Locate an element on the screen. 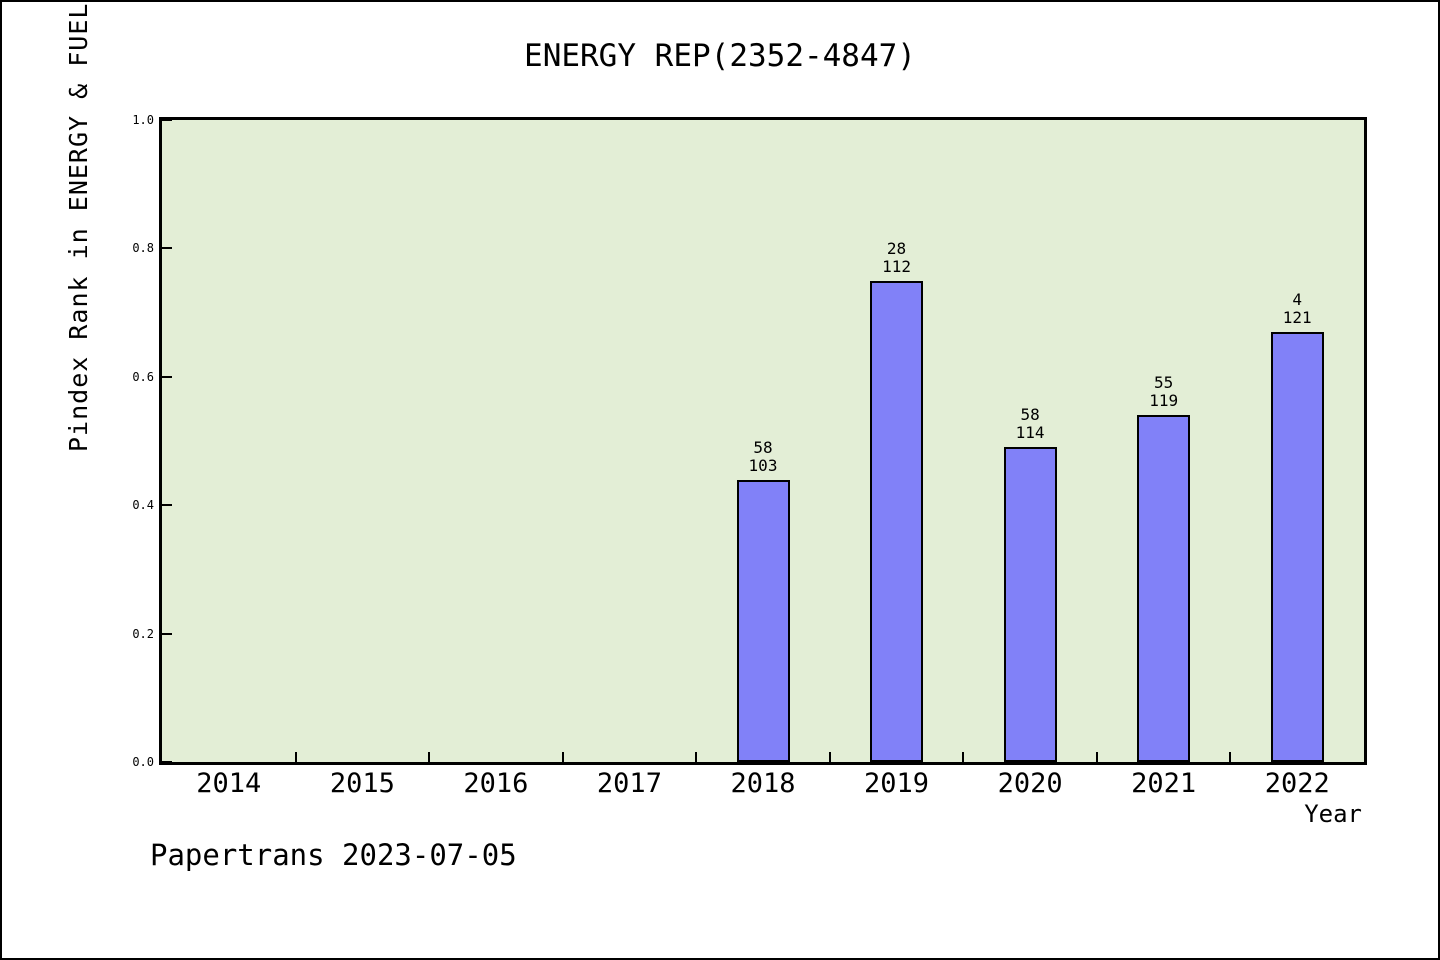  x-tick-label: 2021 is located at coordinates (1164, 783).